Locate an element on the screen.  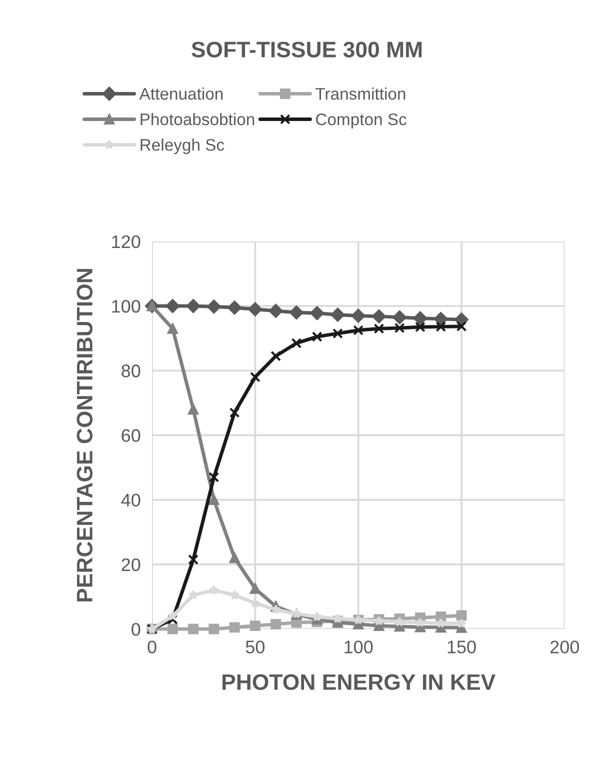
x-tick-label: 200 is located at coordinates (564, 647).